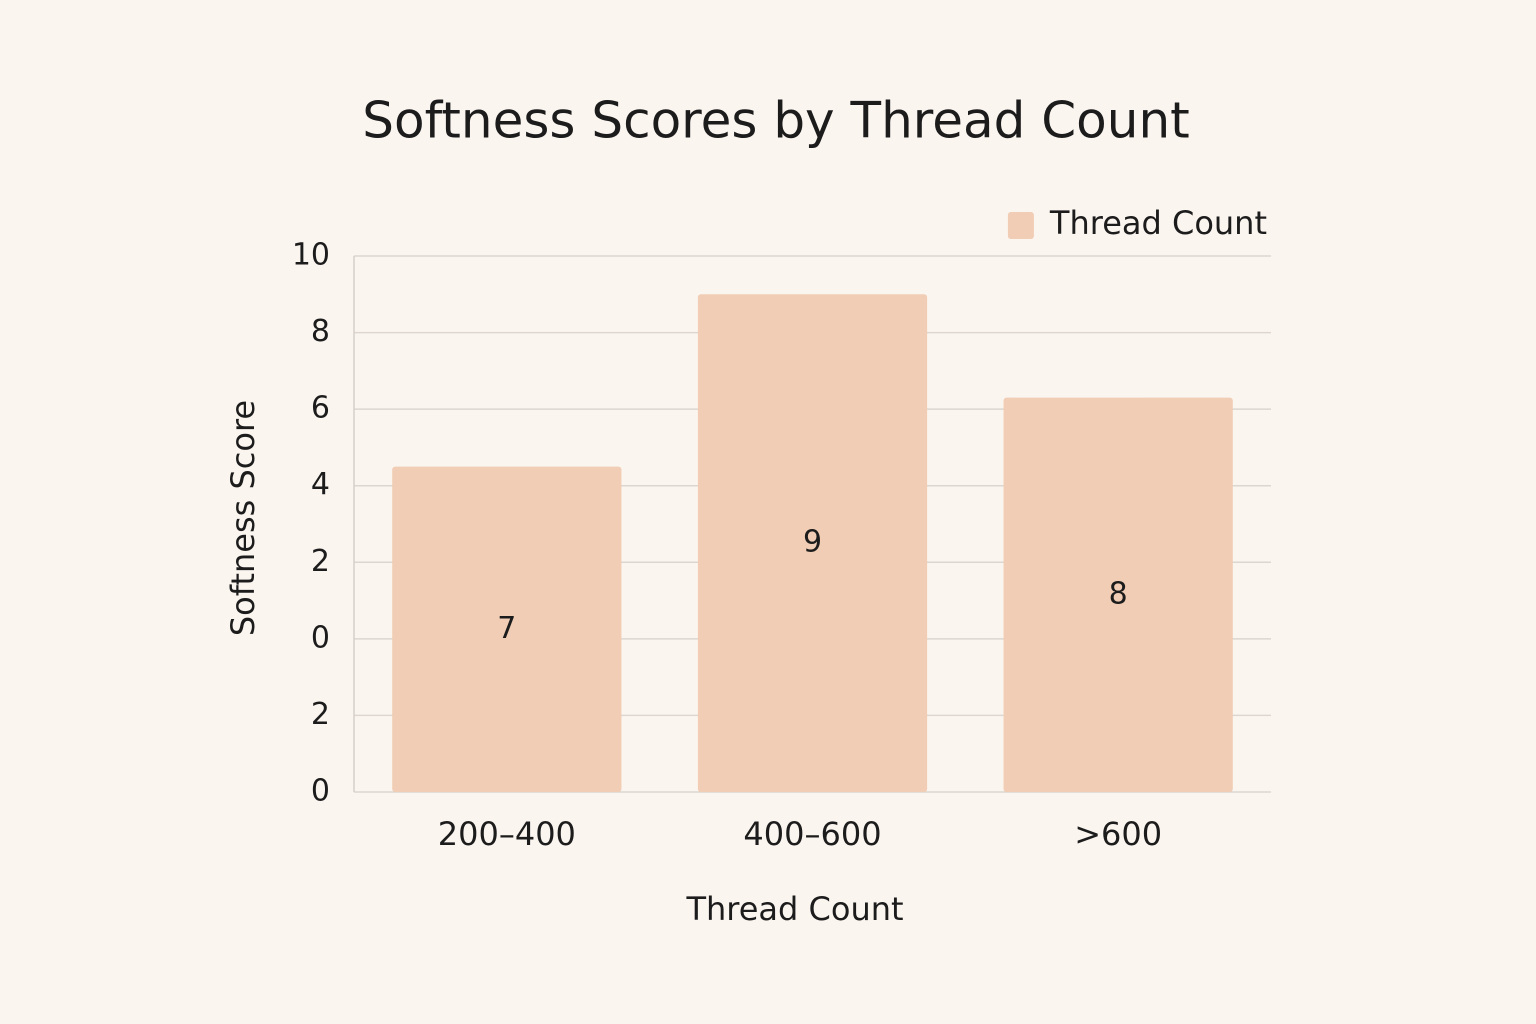 The height and width of the screenshot is (1024, 1536). Describe the element at coordinates (243, 518) in the screenshot. I see `y-axis-label: Softness Score` at that location.